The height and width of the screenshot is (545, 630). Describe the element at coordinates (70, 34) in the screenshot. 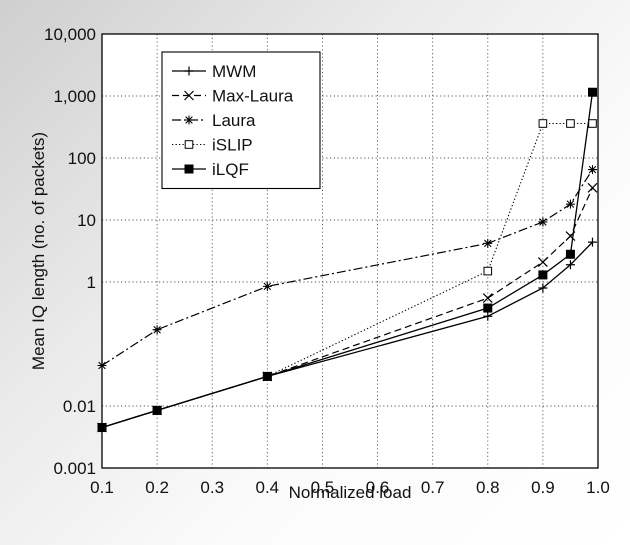

I see `y-tick-label: 10,000` at that location.